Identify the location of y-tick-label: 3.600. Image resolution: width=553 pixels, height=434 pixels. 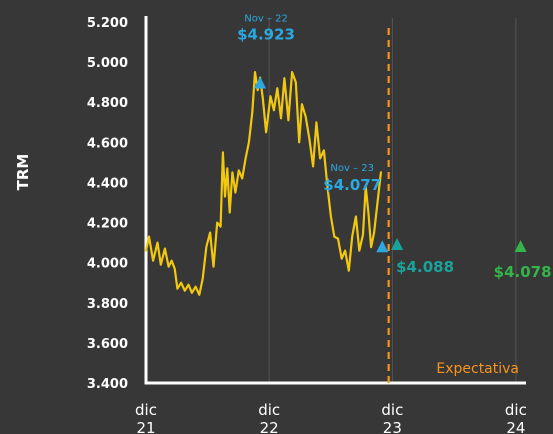
(107, 344).